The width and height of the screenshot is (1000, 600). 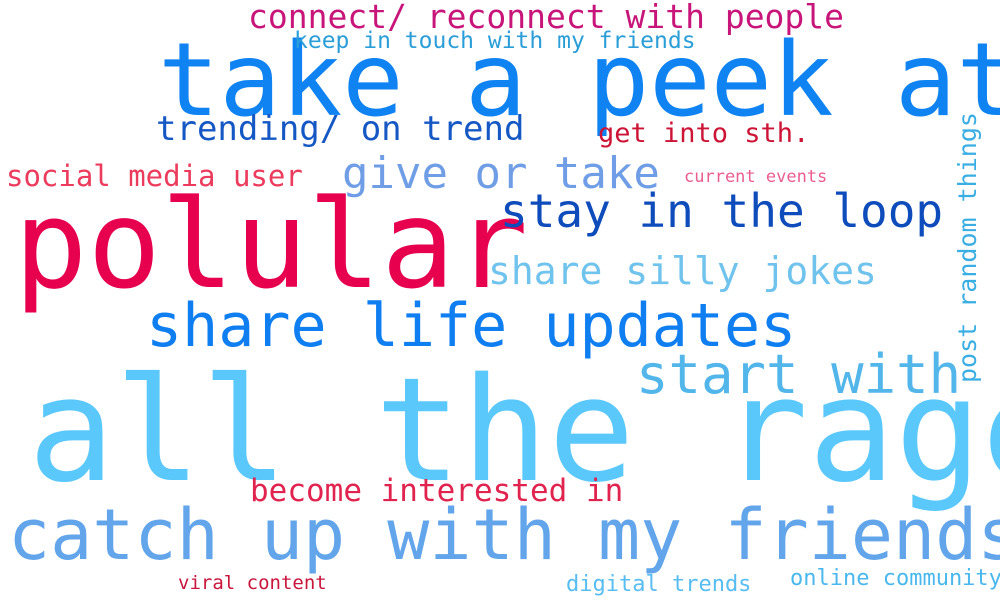 What do you see at coordinates (154, 176) in the screenshot?
I see `word-social-media-user: social media user` at bounding box center [154, 176].